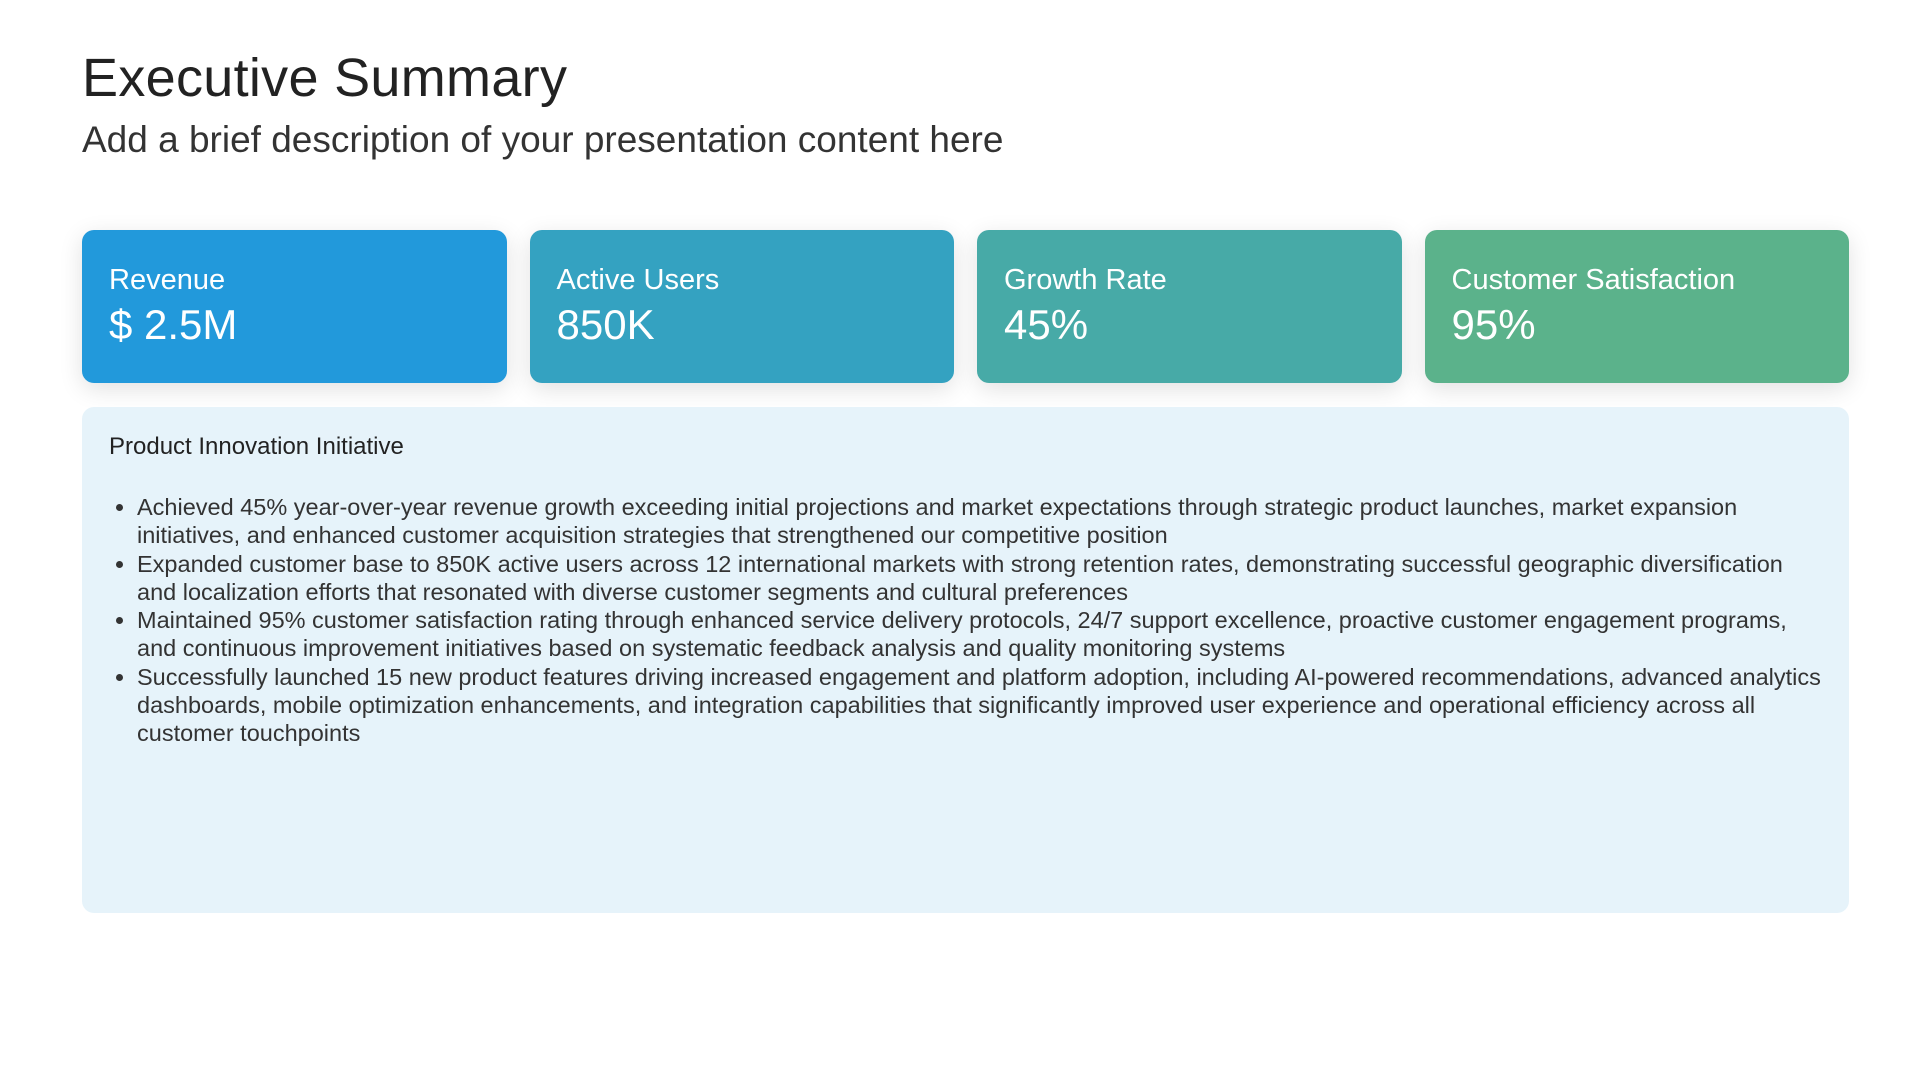  What do you see at coordinates (173, 324) in the screenshot?
I see `metric-value: $ 2.5M` at bounding box center [173, 324].